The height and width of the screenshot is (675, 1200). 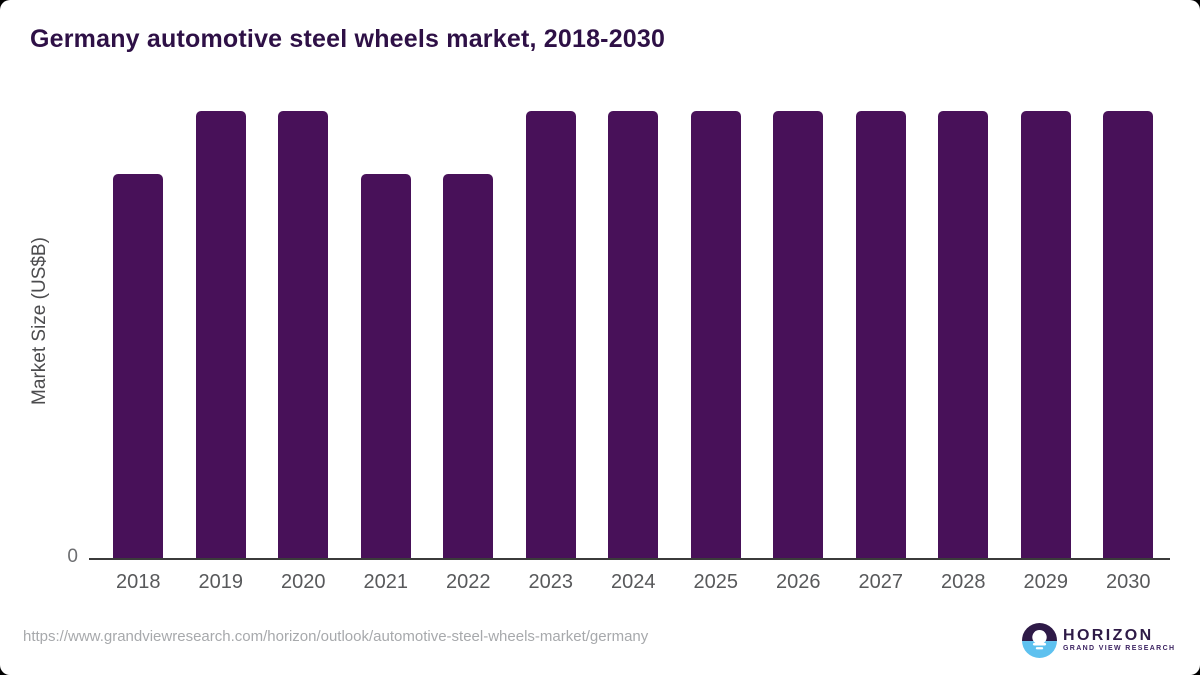 What do you see at coordinates (798, 582) in the screenshot?
I see `x-tick-2026: 2026` at bounding box center [798, 582].